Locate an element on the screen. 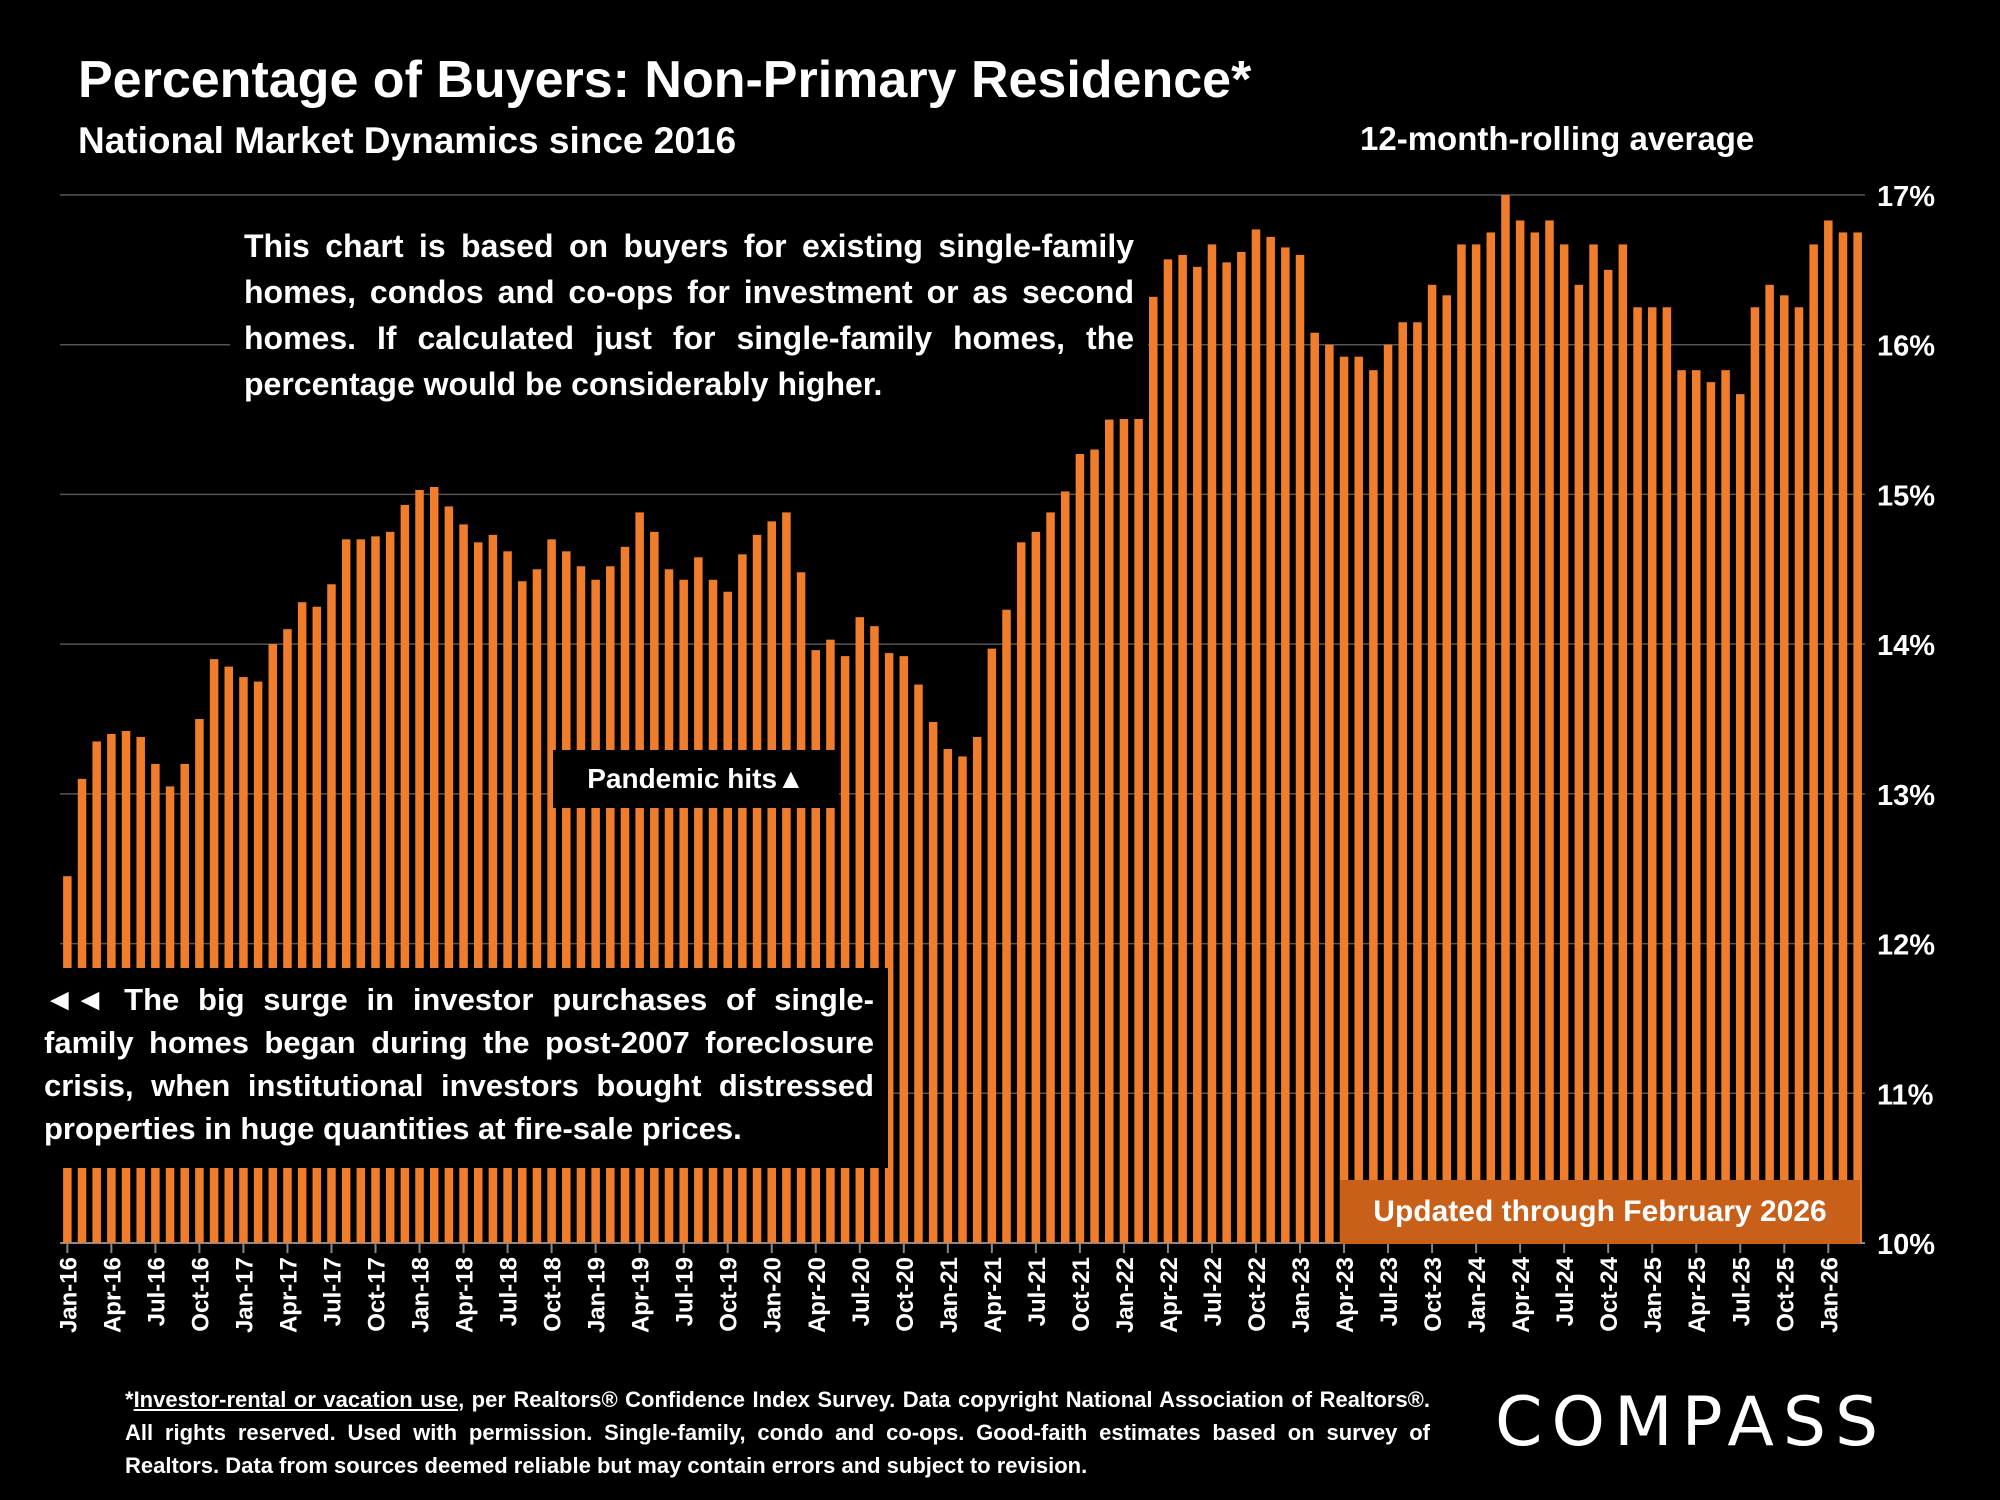 The image size is (2000, 1500). compass-logo: COMPASS is located at coordinates (1691, 1422).